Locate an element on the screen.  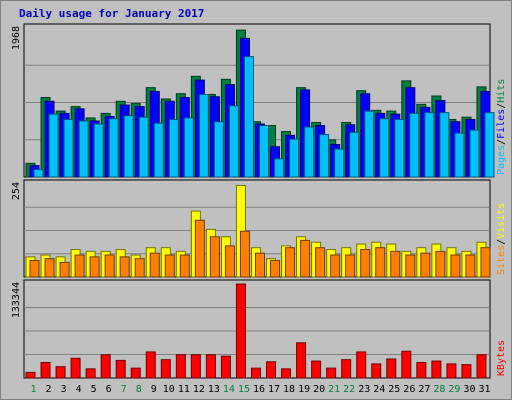
legend-kbytes: KBytes is located at coordinates (501, 358).